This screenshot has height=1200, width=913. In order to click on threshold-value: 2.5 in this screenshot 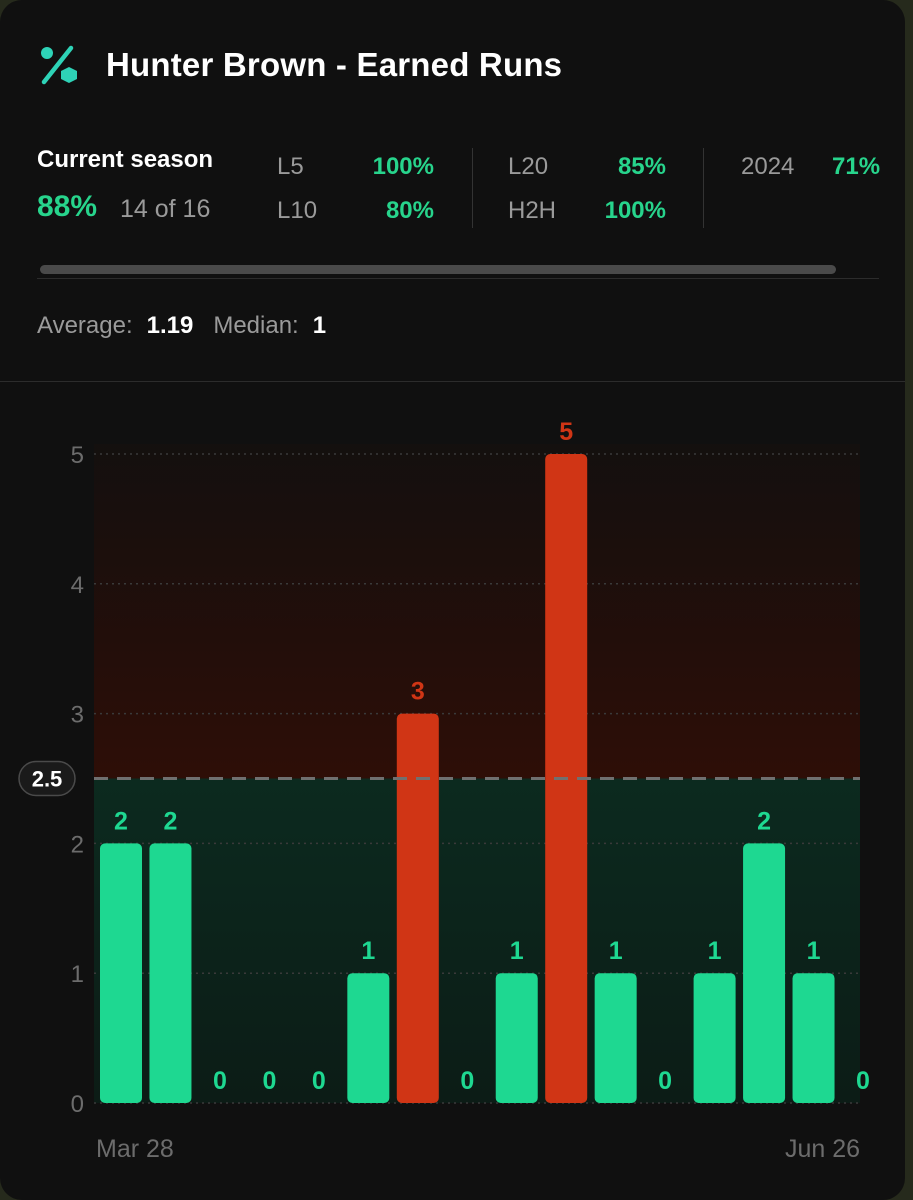, I will do `click(47, 779)`.